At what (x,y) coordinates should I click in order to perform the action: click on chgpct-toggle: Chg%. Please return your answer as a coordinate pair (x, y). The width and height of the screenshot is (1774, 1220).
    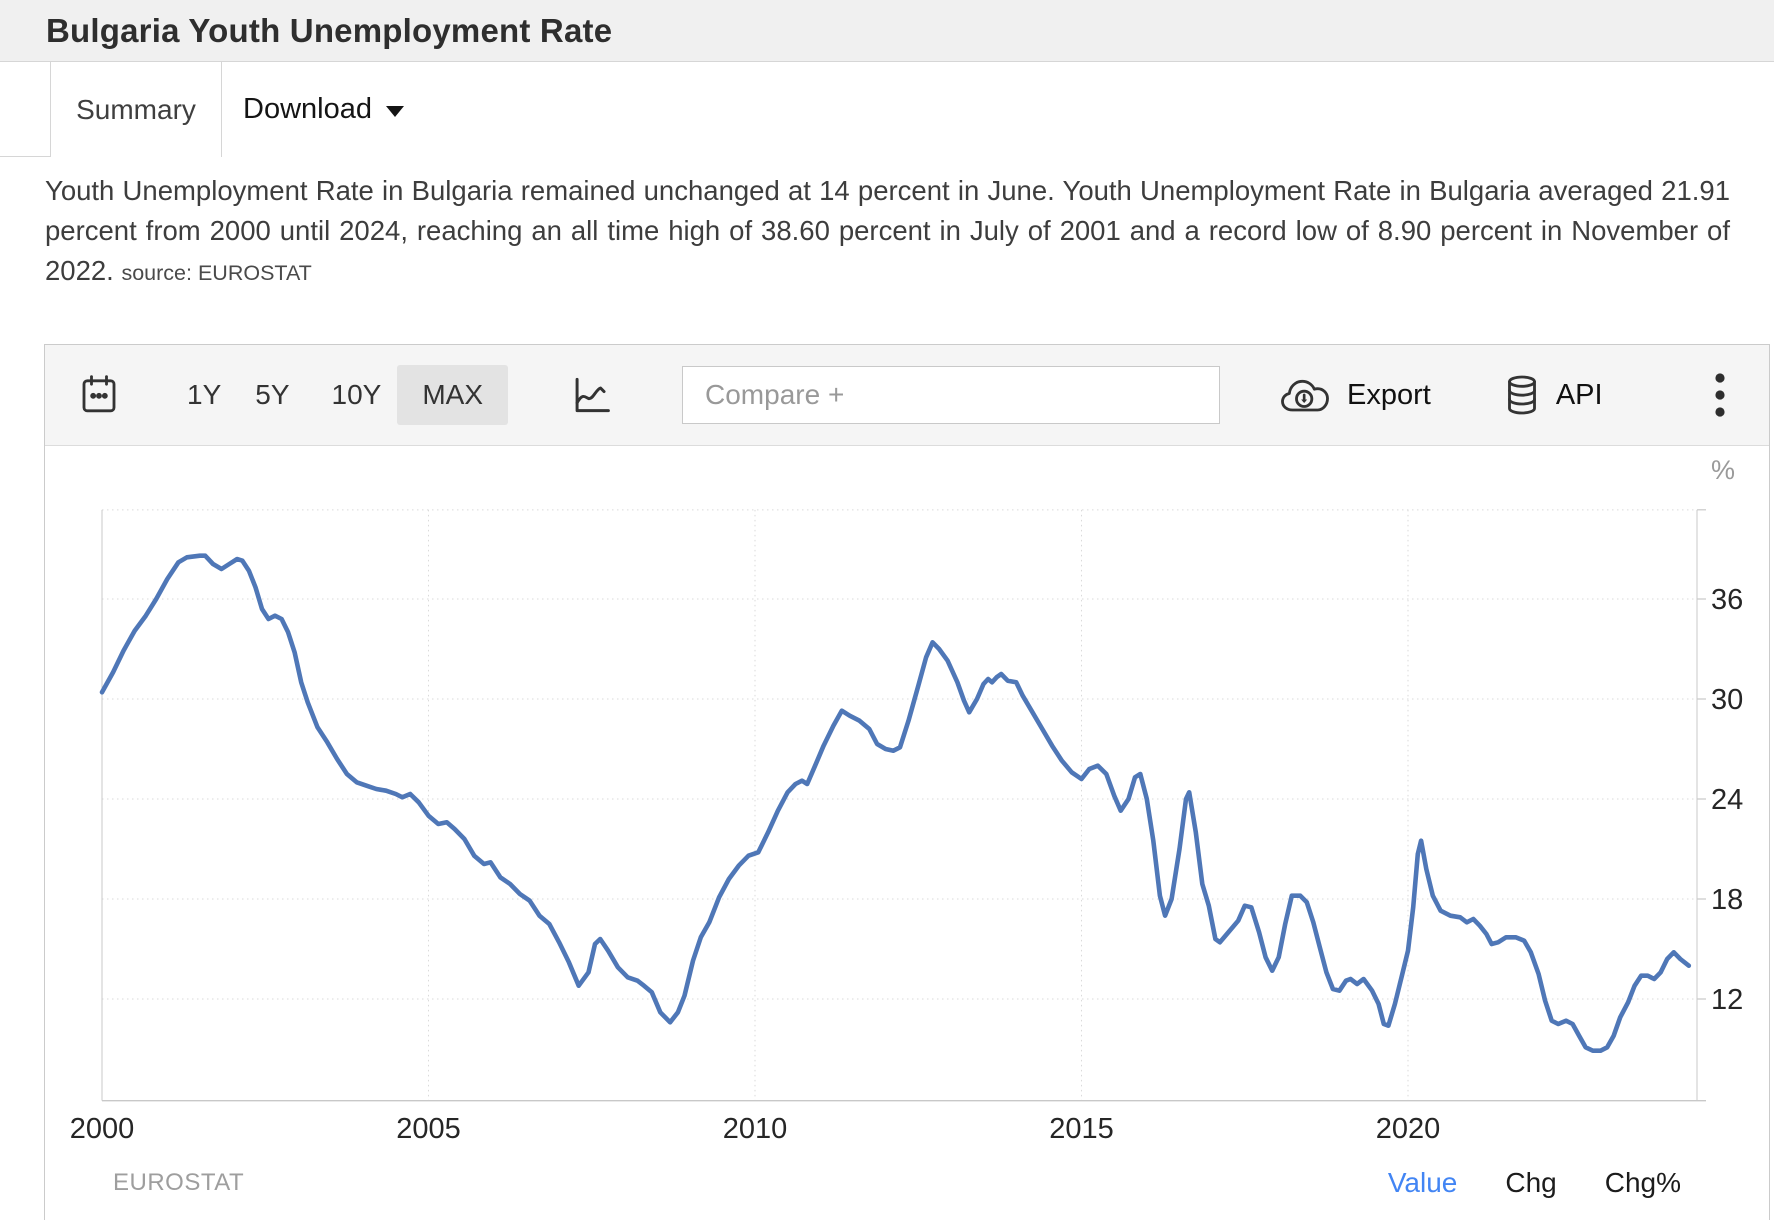
    Looking at the image, I should click on (1642, 1182).